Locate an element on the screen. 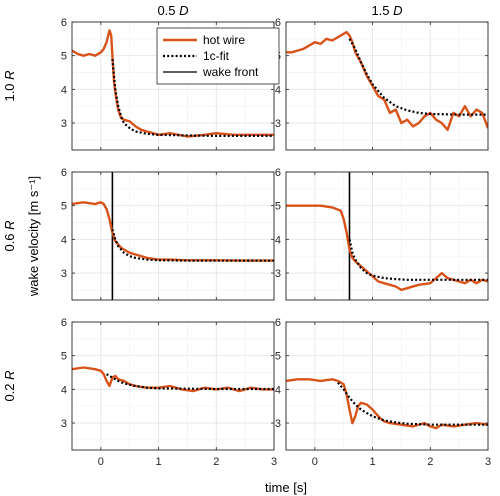 This screenshot has height=496, width=500. panel-2-1: 3 4 5 6 0 1 2 3 is located at coordinates (383, 392).